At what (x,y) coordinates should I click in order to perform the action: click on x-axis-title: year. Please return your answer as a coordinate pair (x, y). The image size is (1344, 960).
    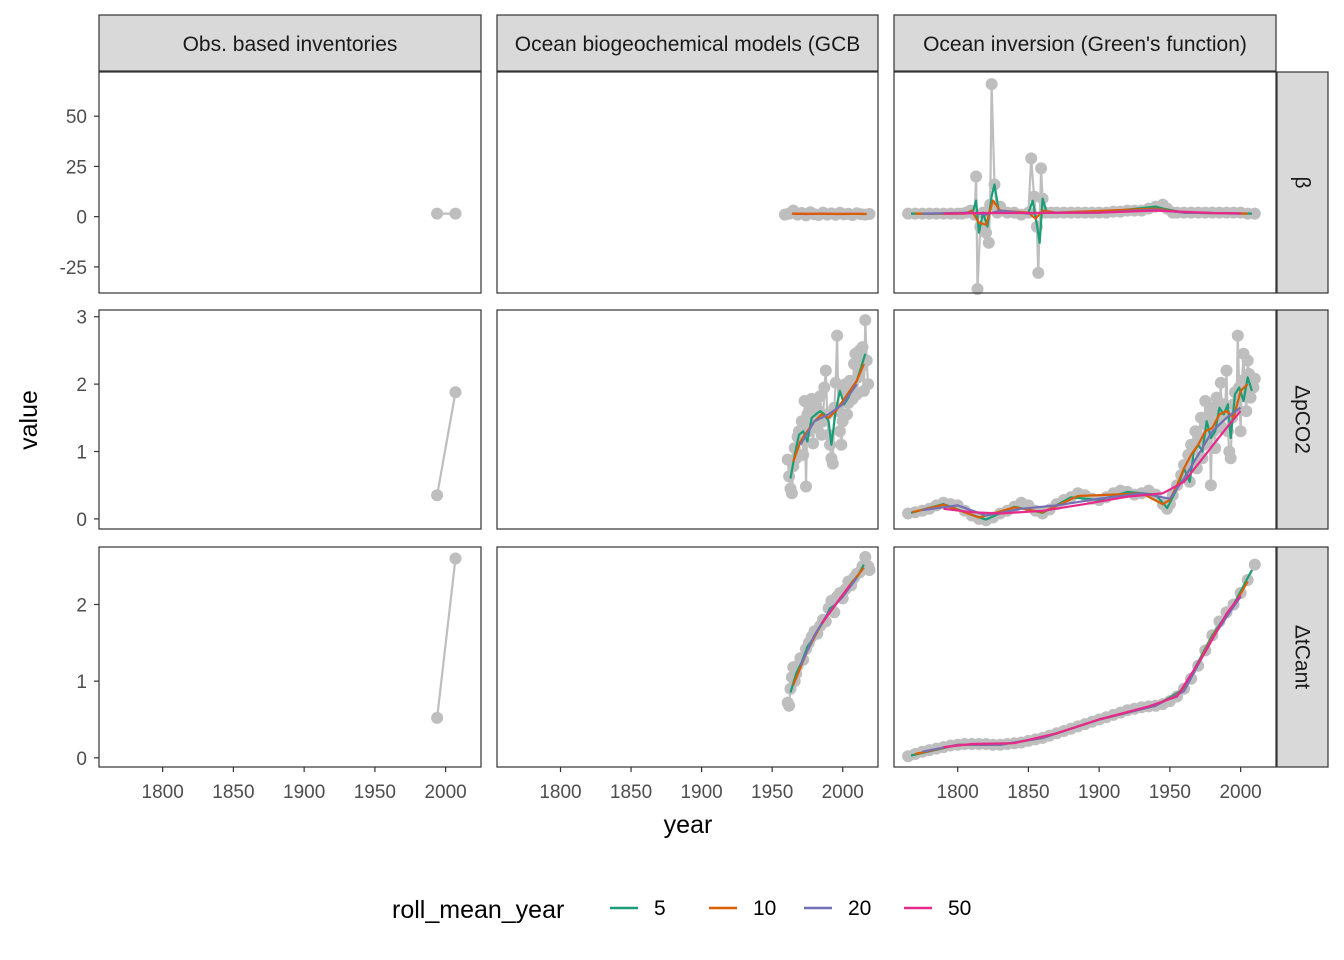
    Looking at the image, I should click on (688, 825).